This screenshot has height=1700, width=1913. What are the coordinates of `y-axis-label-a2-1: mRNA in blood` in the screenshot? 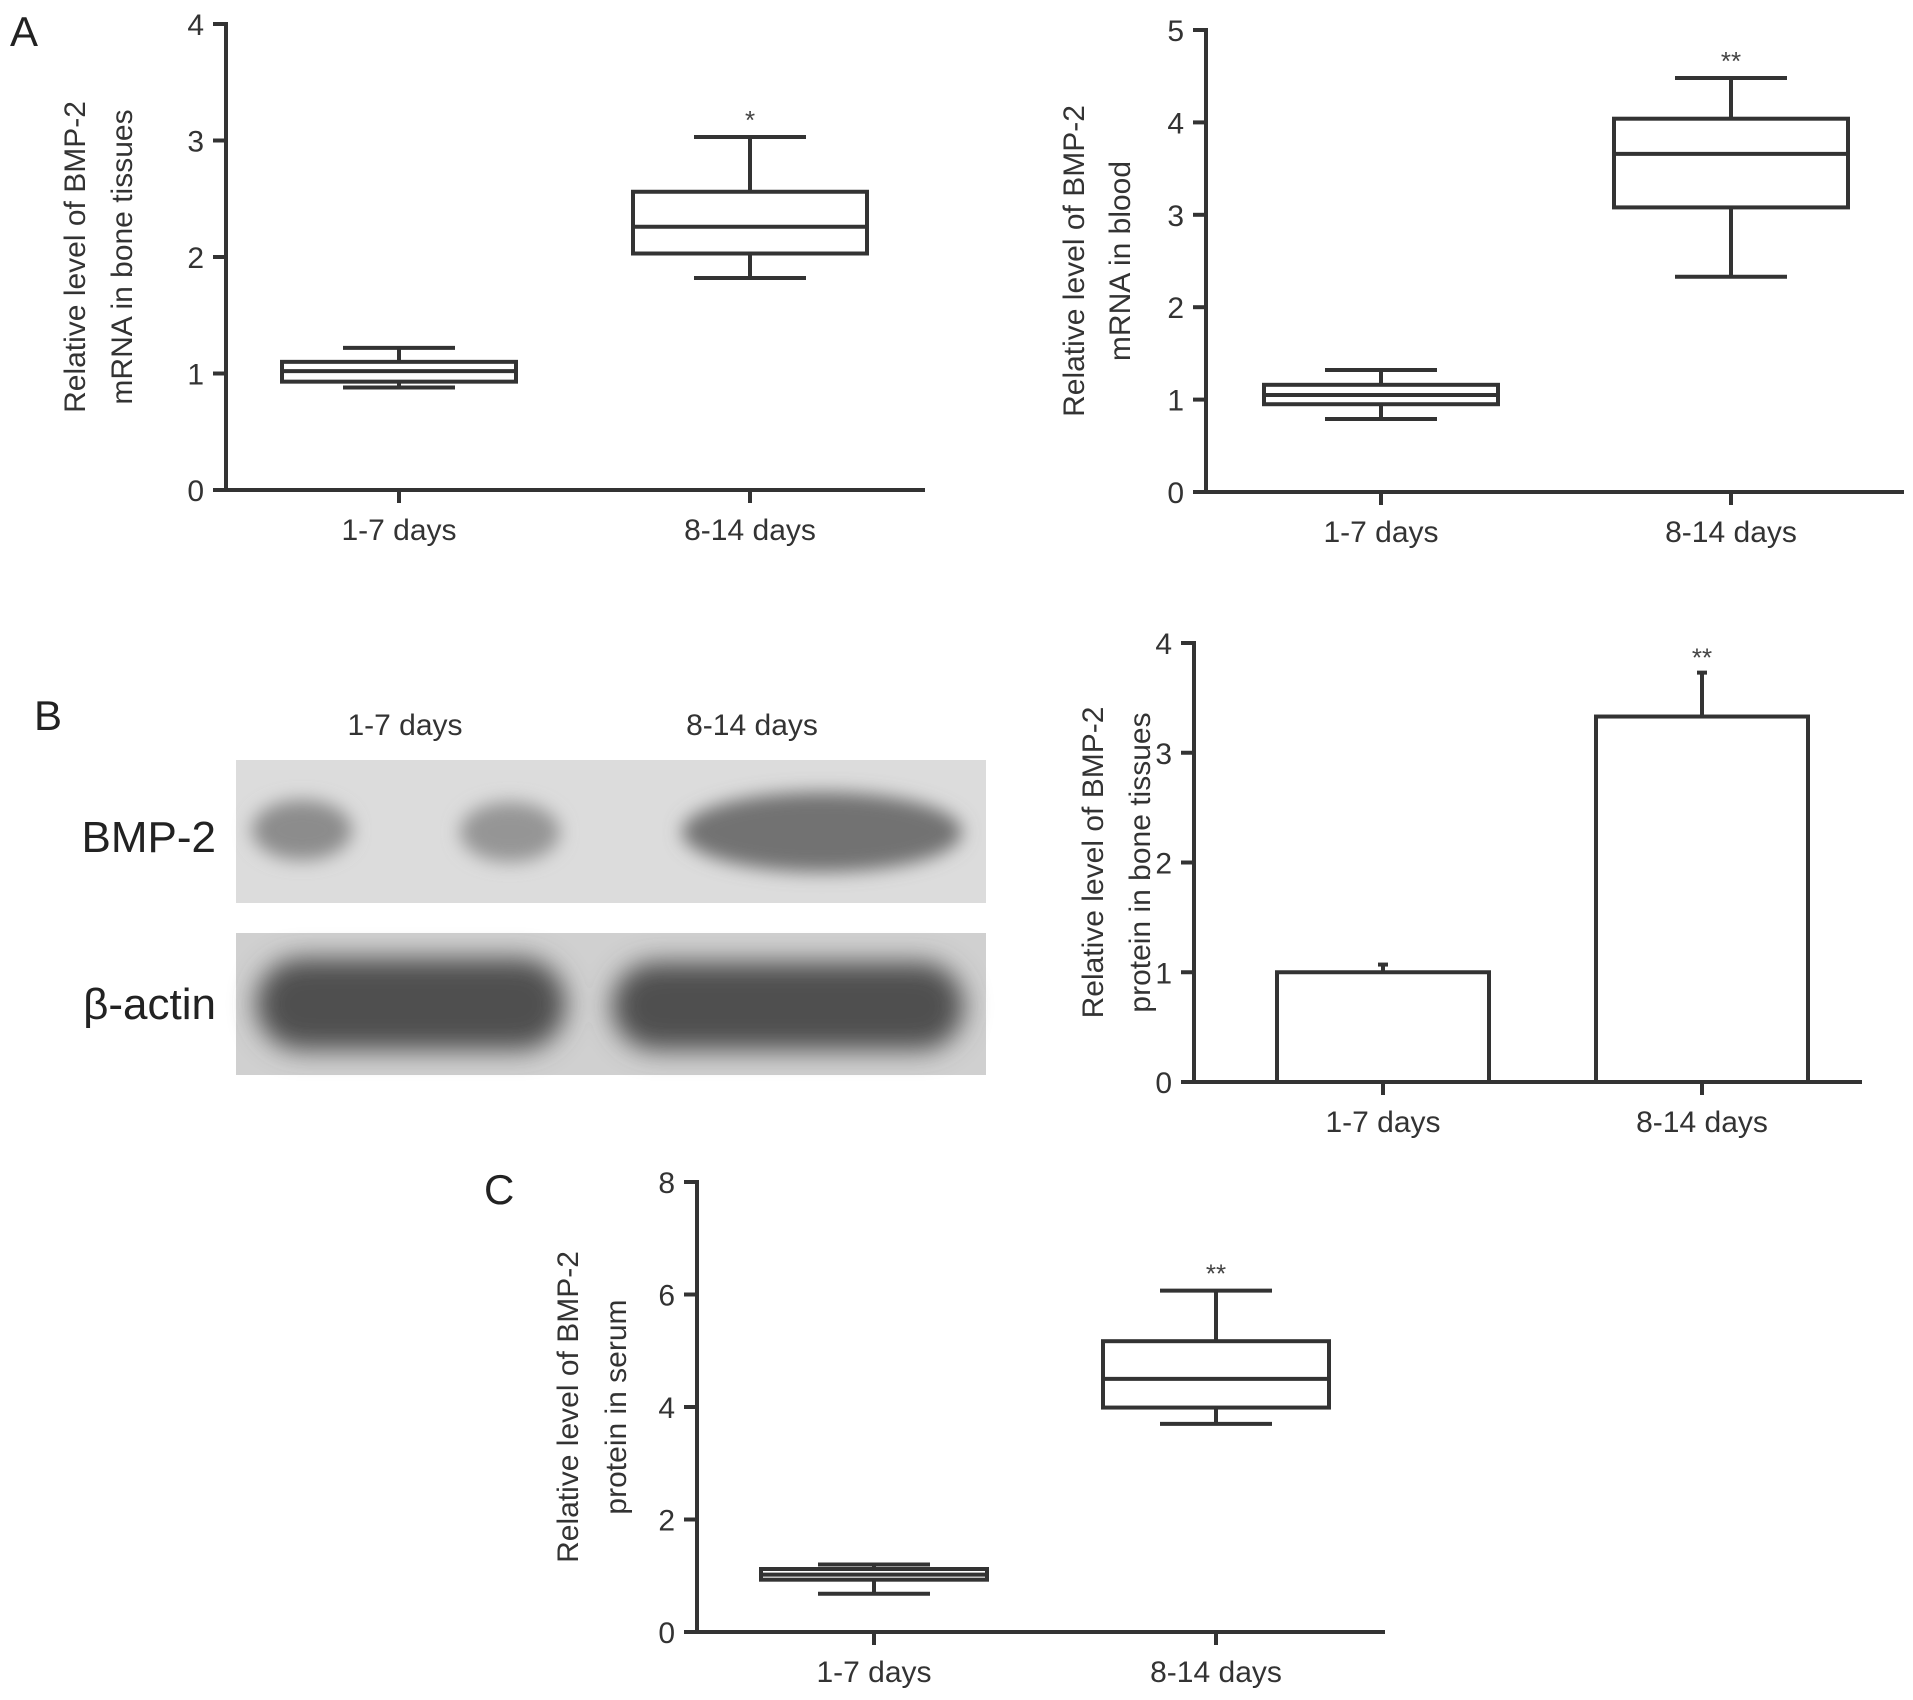 It's located at (1120, 261).